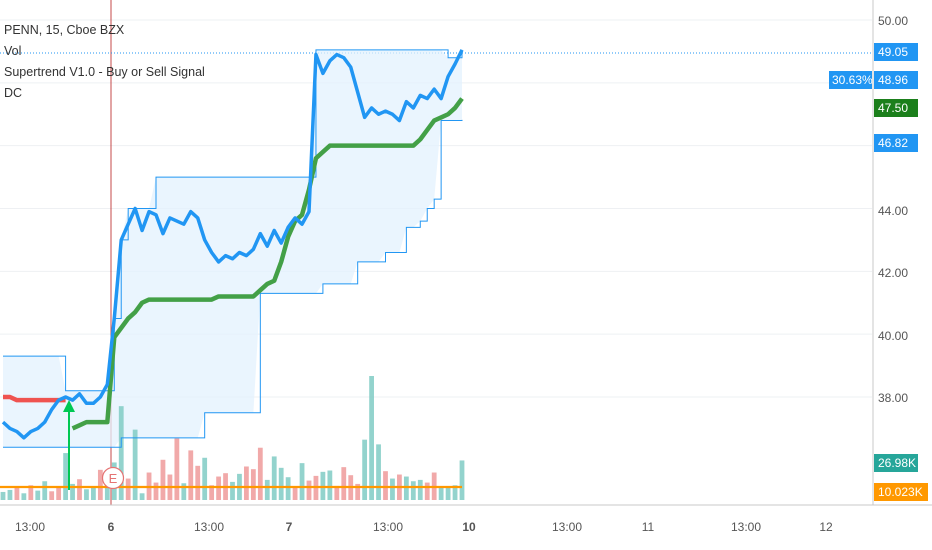  I want to click on price-tick-label: 40.00, so click(893, 336).